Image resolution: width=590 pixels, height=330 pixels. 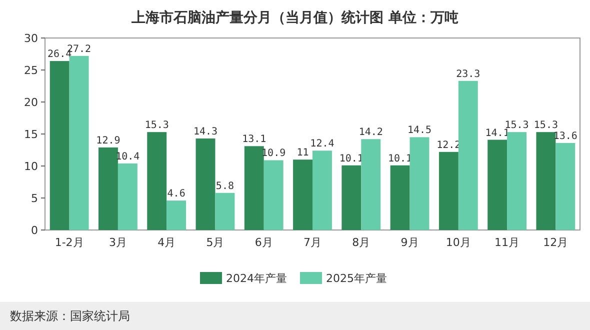 I want to click on source-note: 数据来源：国家统计局, so click(x=70, y=316).